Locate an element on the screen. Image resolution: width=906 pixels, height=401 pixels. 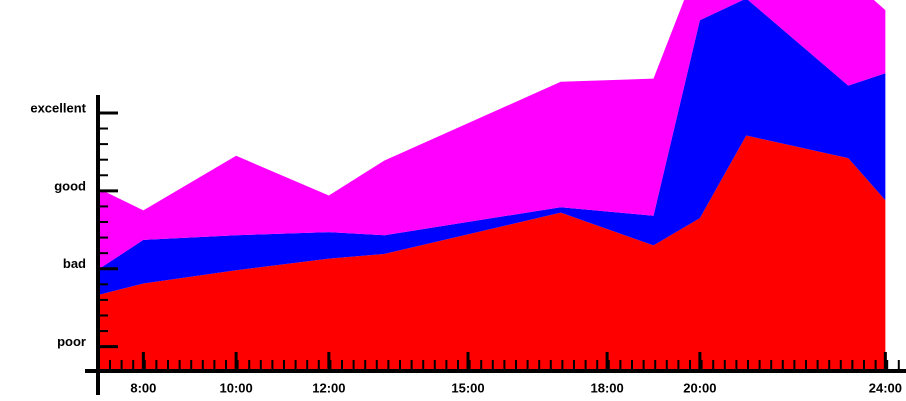
x-tick-label: 20:00 is located at coordinates (699, 387).